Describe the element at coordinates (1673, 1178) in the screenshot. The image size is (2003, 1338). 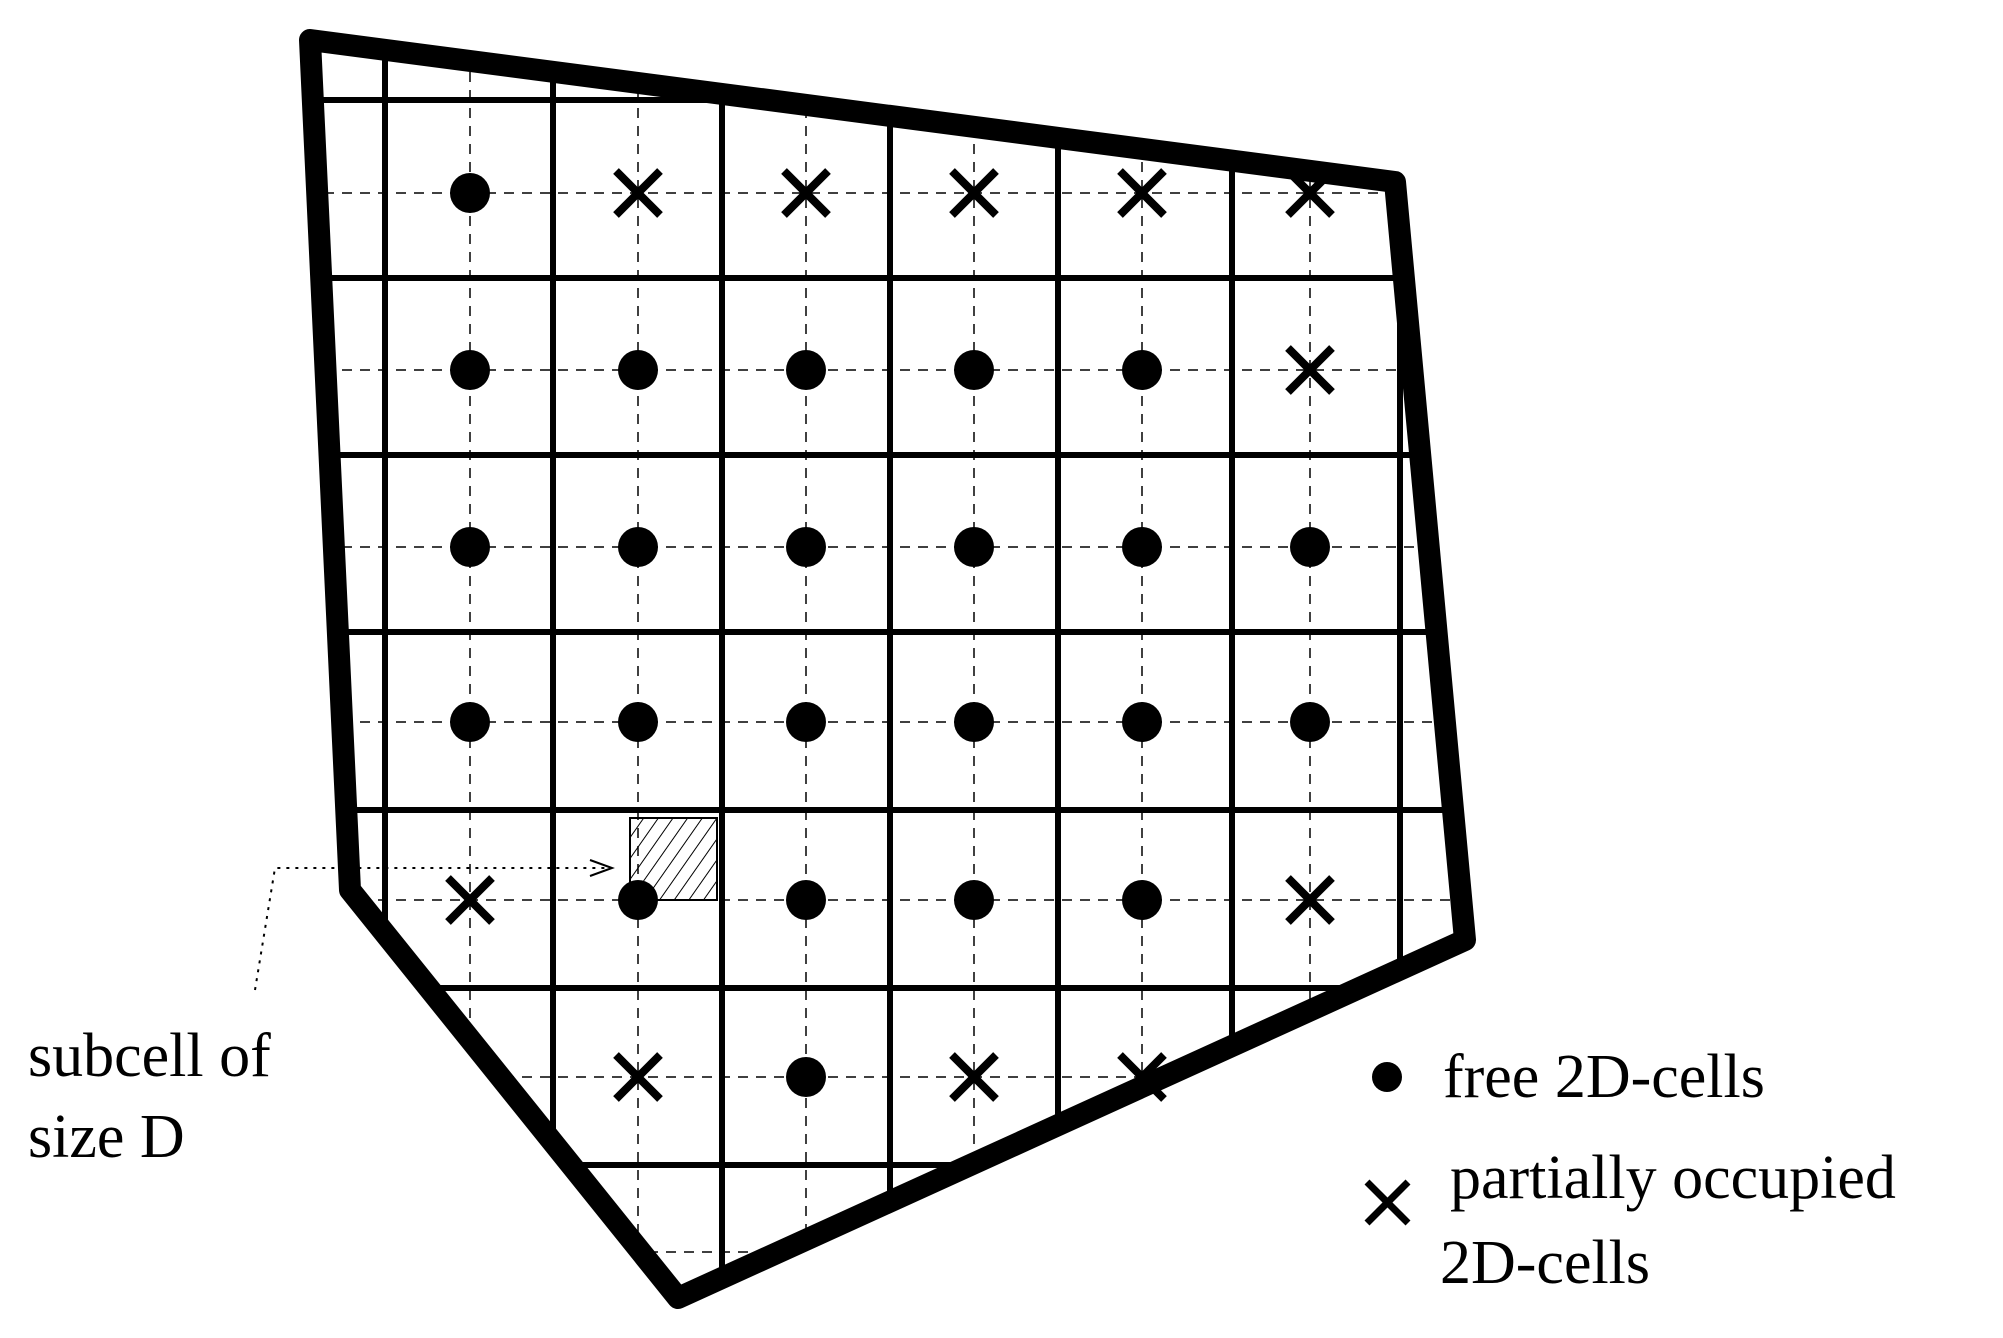
I see `legend-partial-label-1: partially occupied` at that location.